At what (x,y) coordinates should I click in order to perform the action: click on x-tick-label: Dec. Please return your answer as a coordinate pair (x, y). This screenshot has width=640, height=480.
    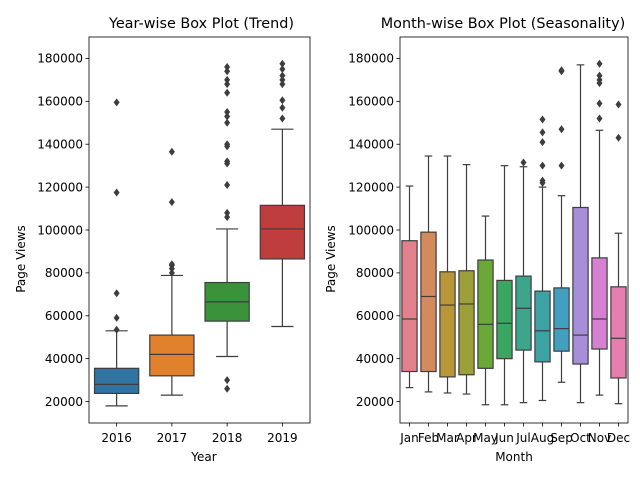
    Looking at the image, I should click on (618, 438).